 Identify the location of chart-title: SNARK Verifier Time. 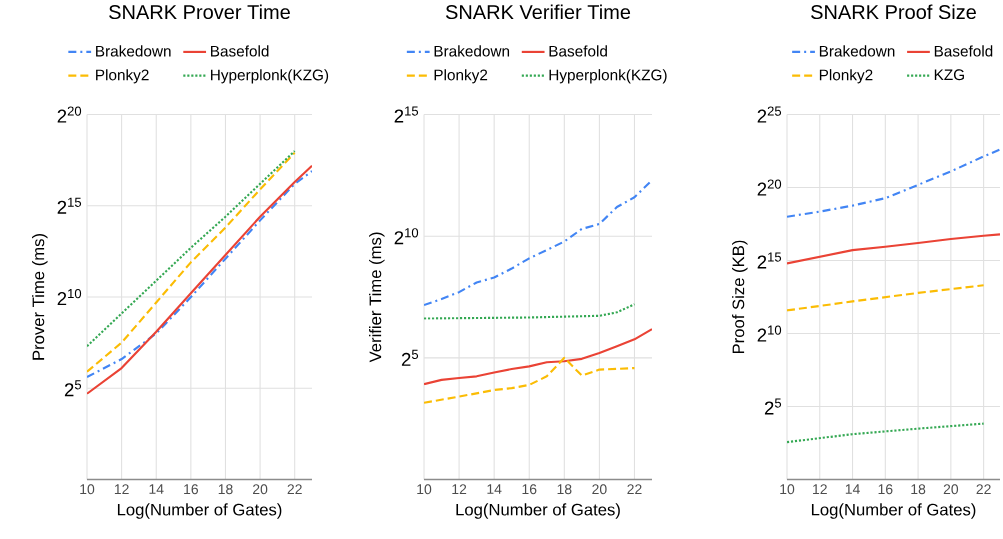
(538, 12).